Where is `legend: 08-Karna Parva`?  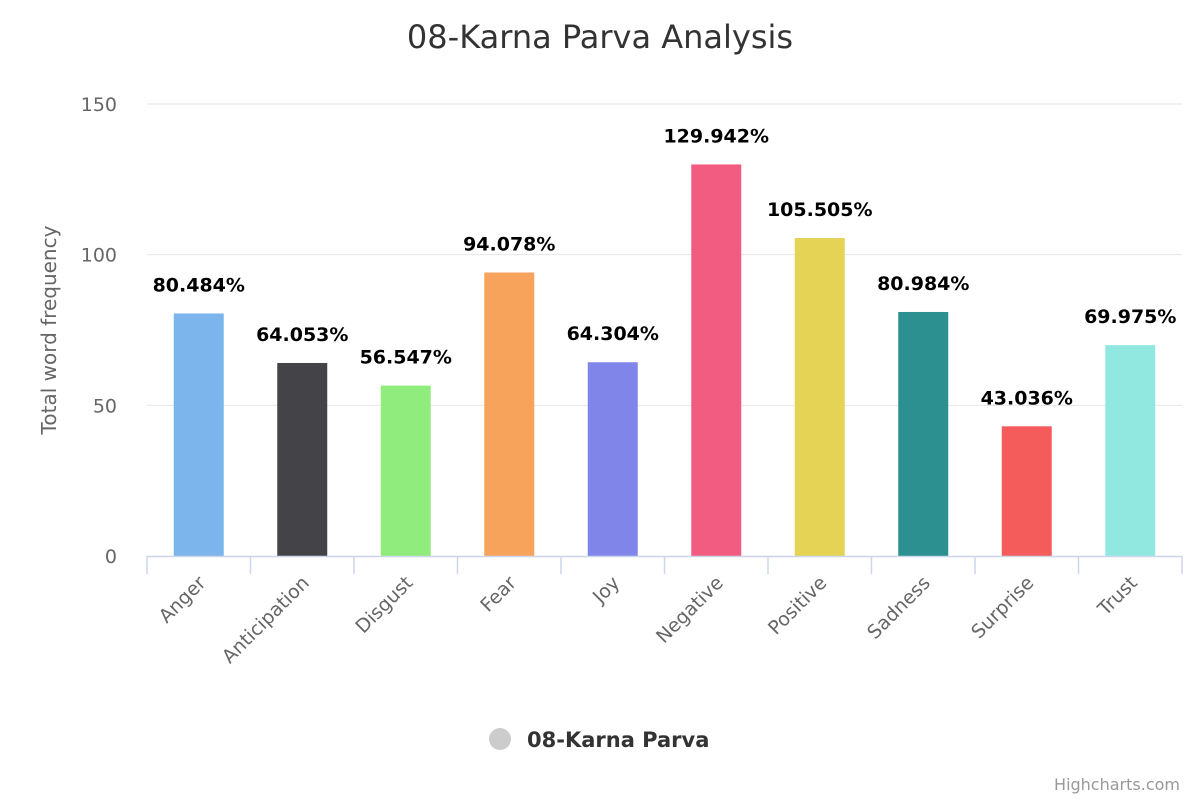 legend: 08-Karna Parva is located at coordinates (599, 740).